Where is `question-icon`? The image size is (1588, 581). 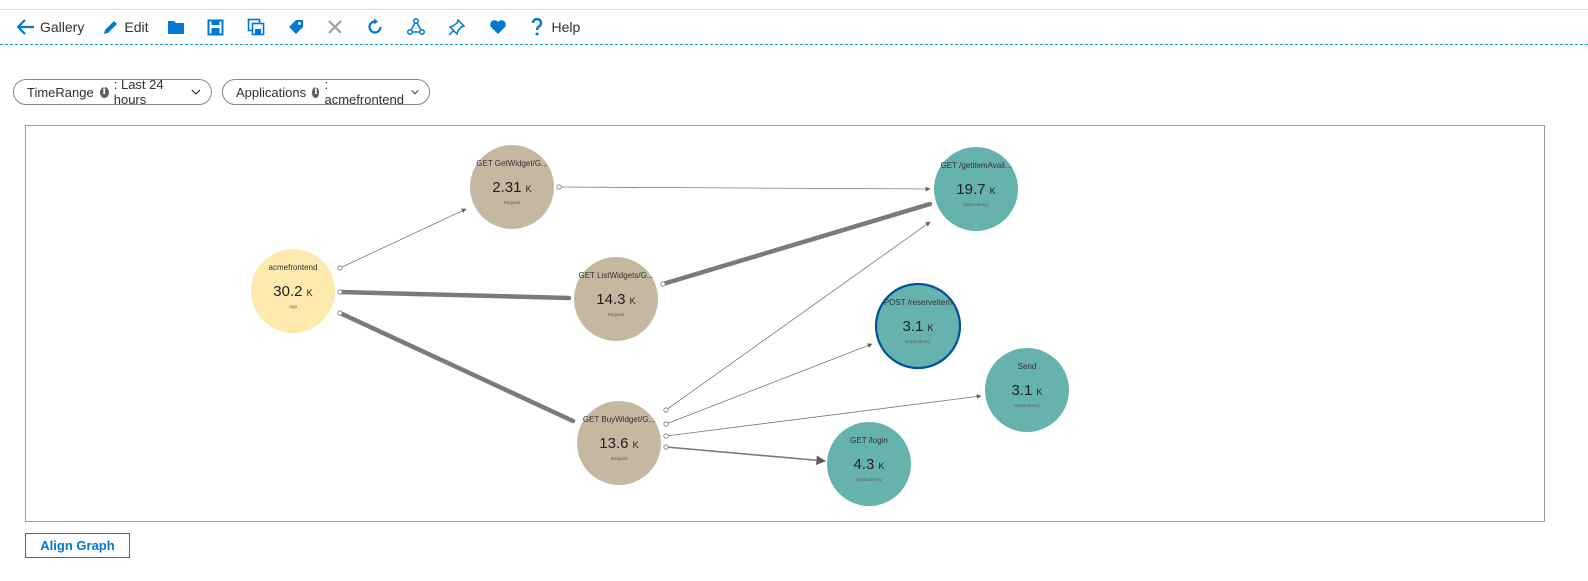 question-icon is located at coordinates (537, 27).